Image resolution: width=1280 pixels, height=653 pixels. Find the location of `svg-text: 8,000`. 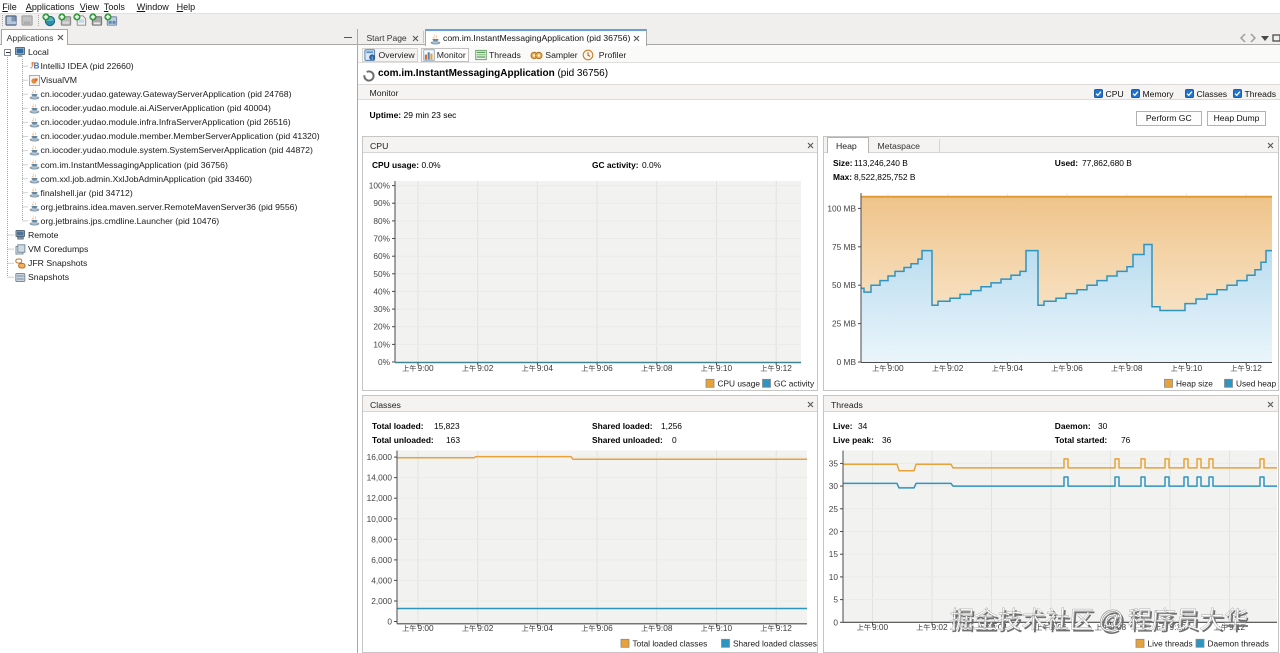

svg-text: 8,000 is located at coordinates (381, 539).